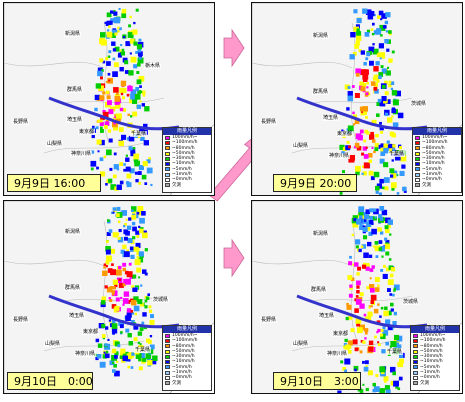 This screenshot has width=465, height=402. Describe the element at coordinates (183, 159) in the screenshot. I see `legend-label: ~30mm/h` at that location.